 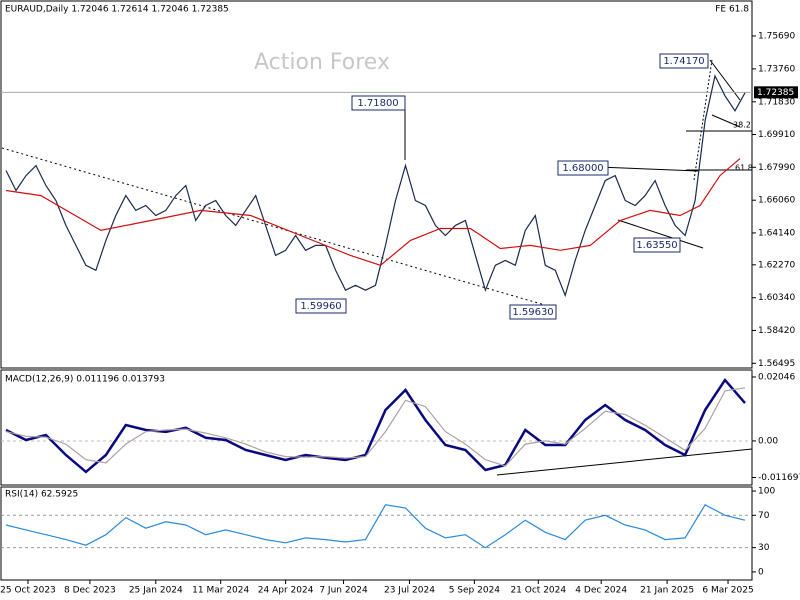 I want to click on price-tag-label: 1.72385, so click(x=775, y=93).